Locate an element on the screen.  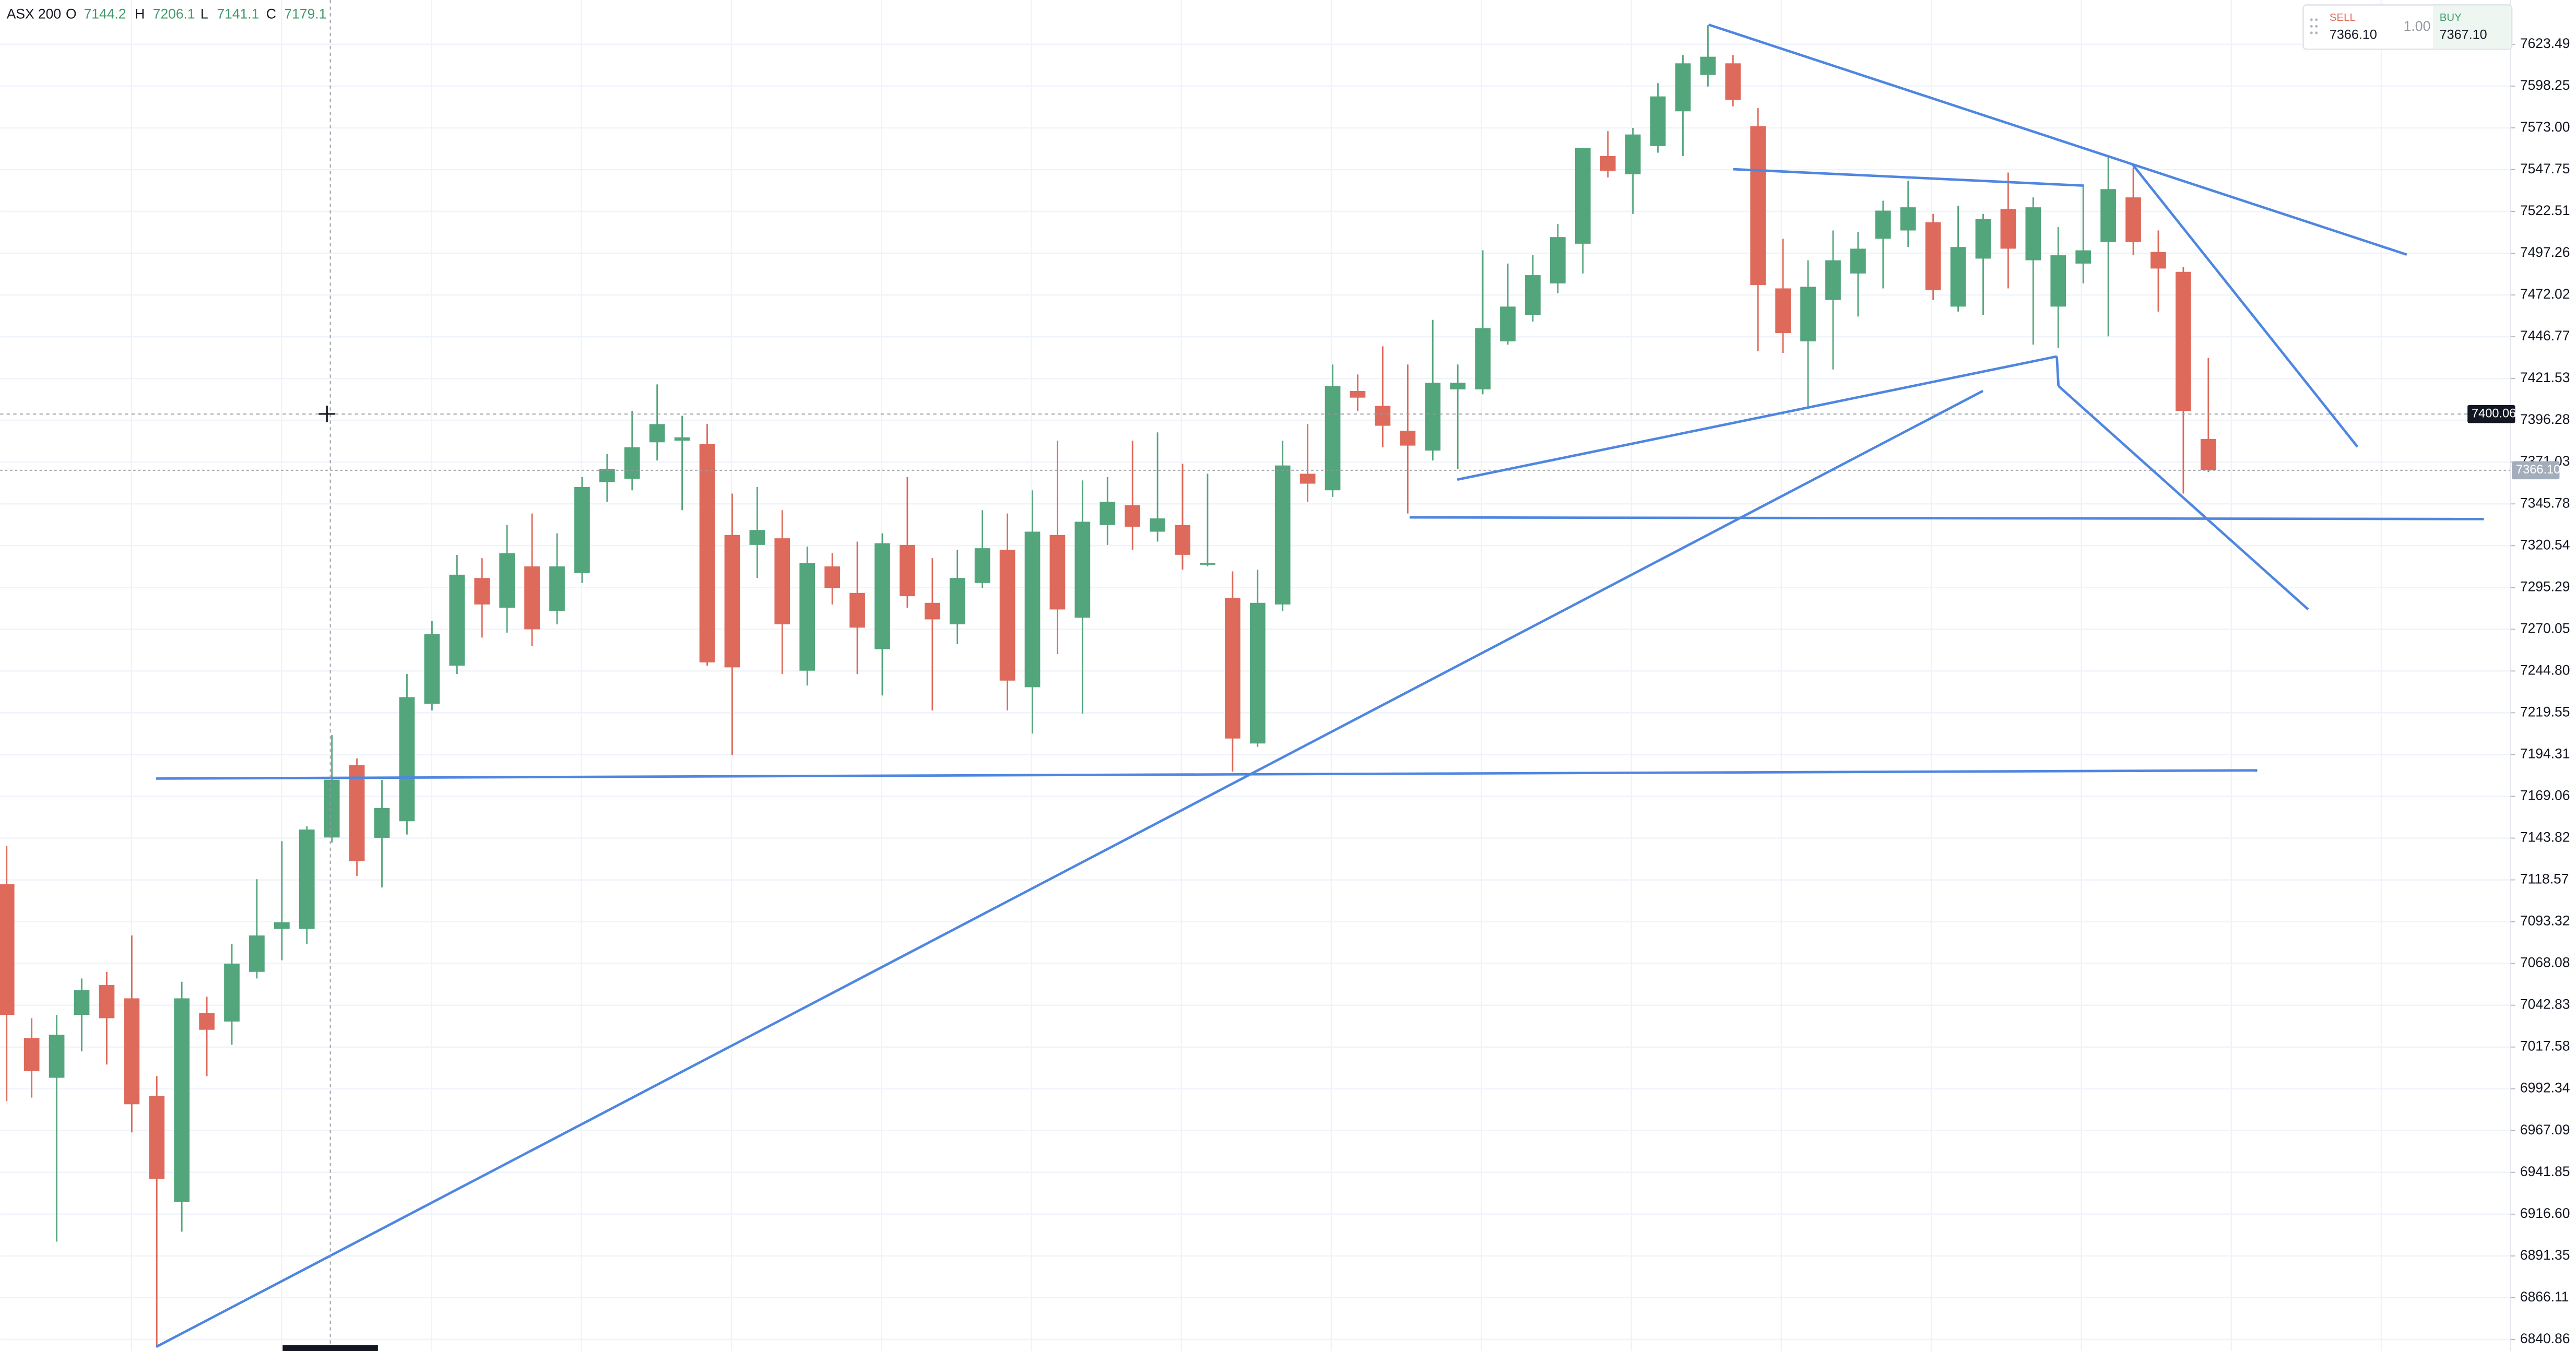
ohlc-value: 7144.2 is located at coordinates (105, 13).